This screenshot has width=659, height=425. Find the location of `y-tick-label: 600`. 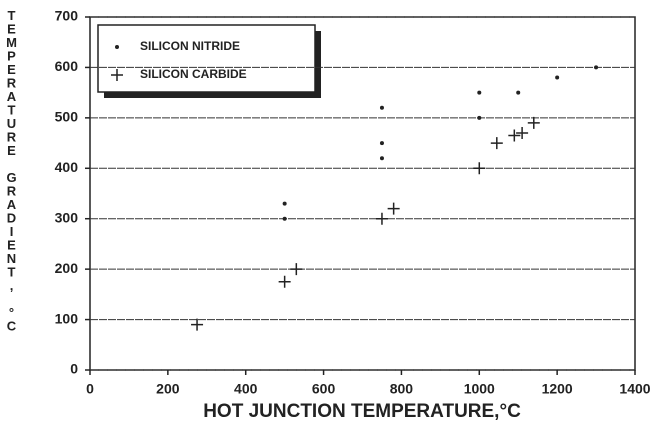

y-tick-label: 600 is located at coordinates (67, 66).